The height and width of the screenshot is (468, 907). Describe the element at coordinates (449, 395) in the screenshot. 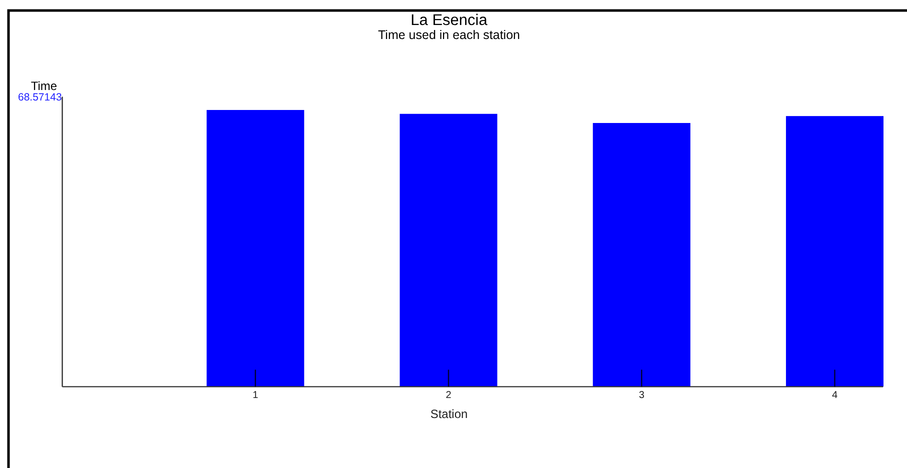

I see `x-tick-label: 2` at that location.